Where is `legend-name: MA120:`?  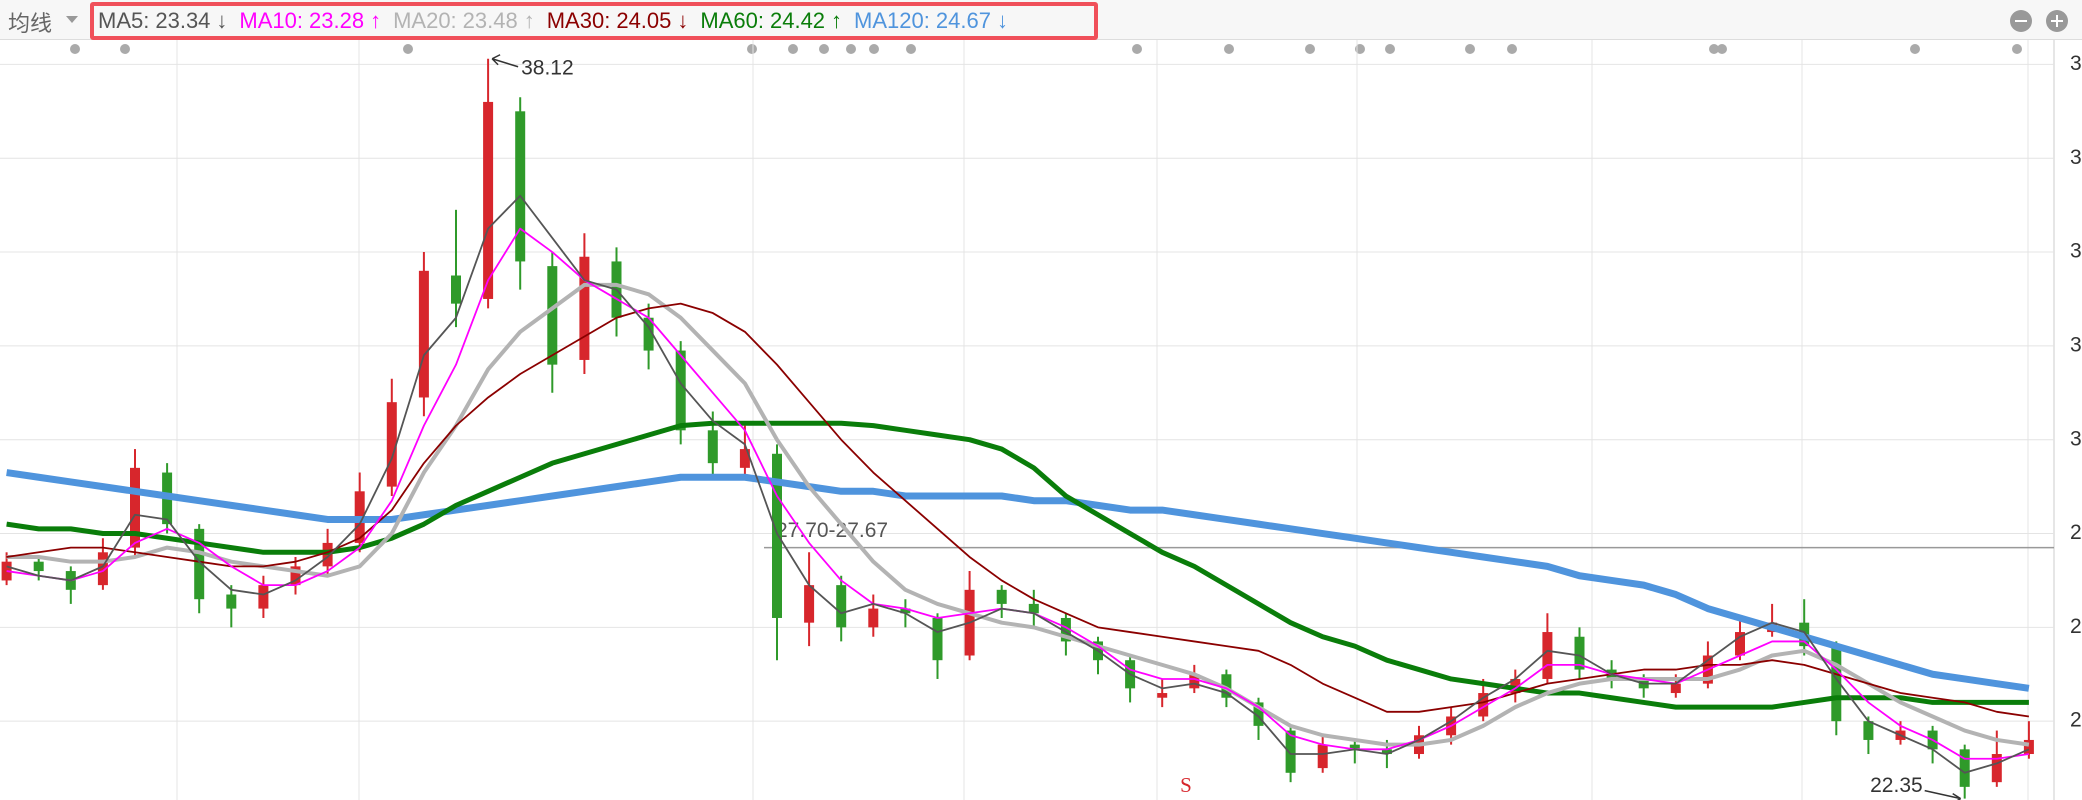
legend-name: MA120: is located at coordinates (892, 20).